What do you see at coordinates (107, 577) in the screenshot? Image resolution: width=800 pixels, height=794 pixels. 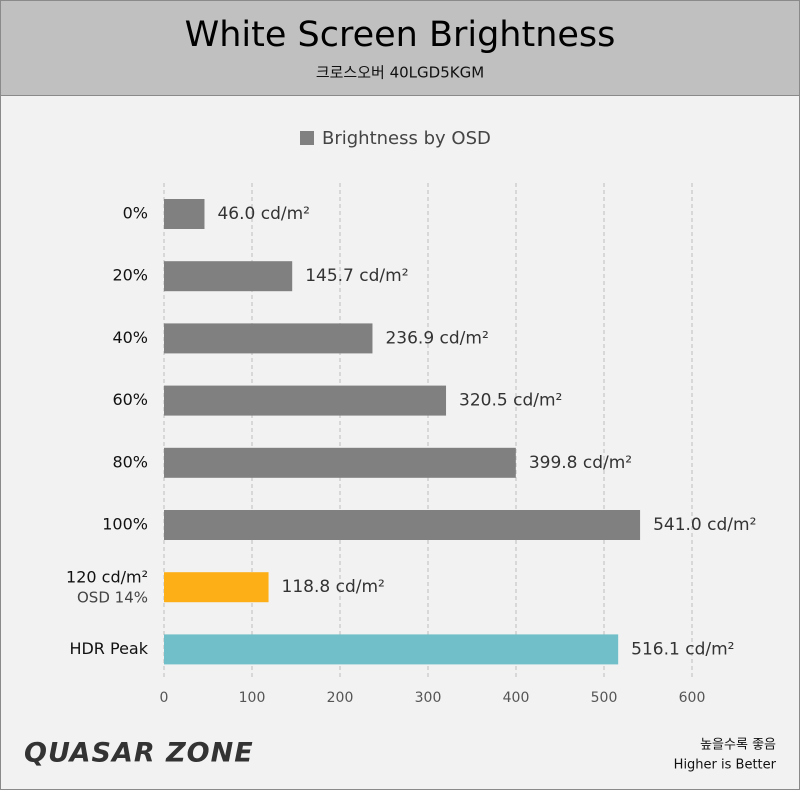 I see `y-tick-label: 120 cd/m²` at bounding box center [107, 577].